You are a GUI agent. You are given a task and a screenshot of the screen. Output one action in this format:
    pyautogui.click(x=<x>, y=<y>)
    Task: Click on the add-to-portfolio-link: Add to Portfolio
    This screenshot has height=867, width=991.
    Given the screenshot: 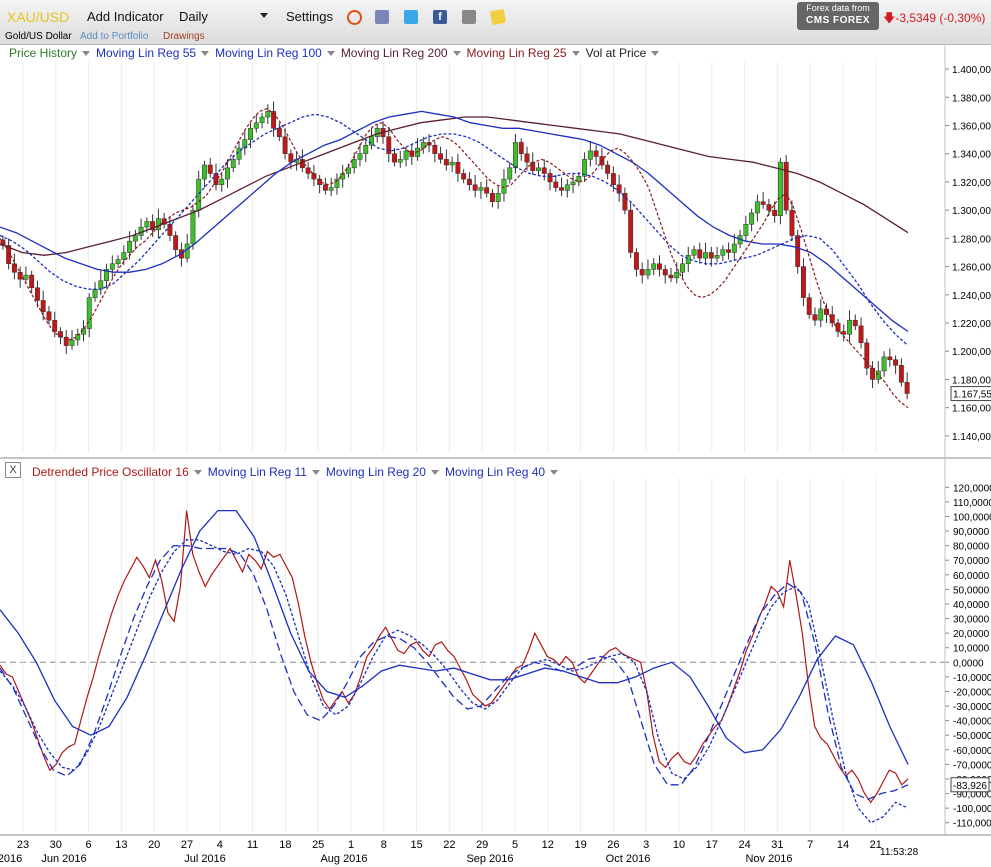 What is the action you would take?
    pyautogui.click(x=114, y=36)
    